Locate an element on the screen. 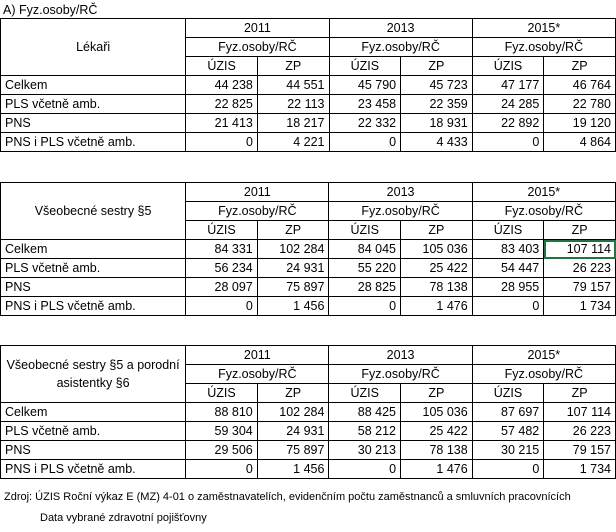 This screenshot has height=532, width=616. cell: 58 212 is located at coordinates (365, 431).